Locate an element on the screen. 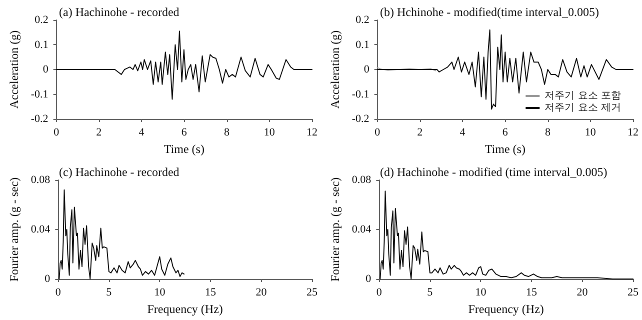 The height and width of the screenshot is (320, 642). chart-title: (c) Hachinohe - recorded is located at coordinates (119, 172).